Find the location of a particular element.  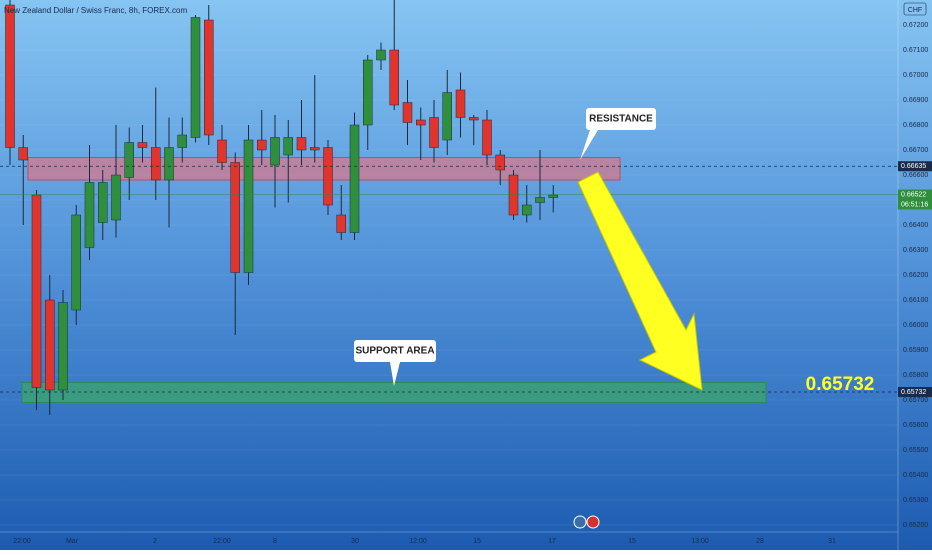

x-tick-label: Mar is located at coordinates (72, 541).